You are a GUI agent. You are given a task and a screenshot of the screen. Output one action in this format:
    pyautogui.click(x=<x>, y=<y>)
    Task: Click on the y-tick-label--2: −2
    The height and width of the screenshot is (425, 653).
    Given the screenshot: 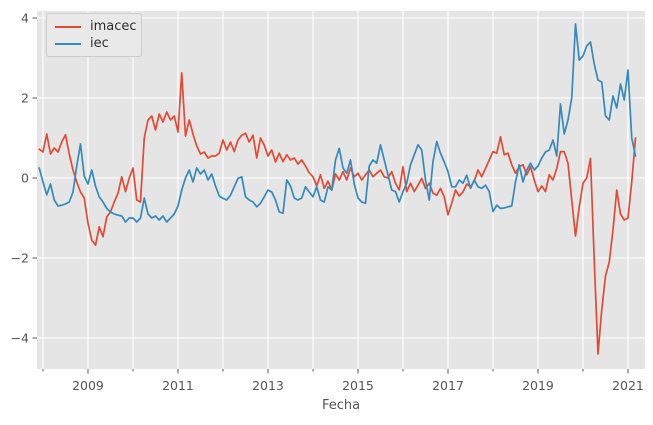 What is the action you would take?
    pyautogui.click(x=20, y=258)
    